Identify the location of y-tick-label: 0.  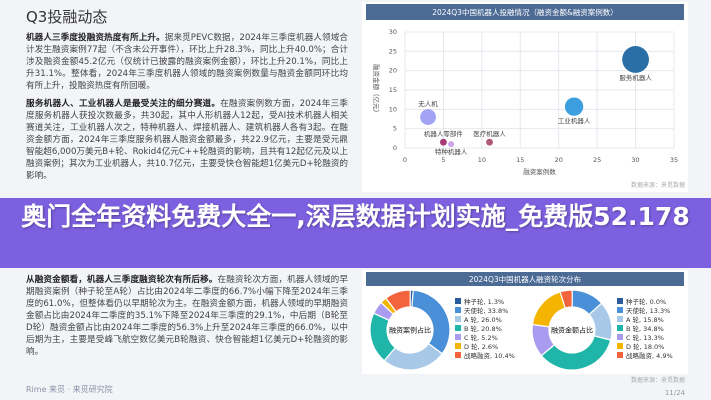
(395, 148).